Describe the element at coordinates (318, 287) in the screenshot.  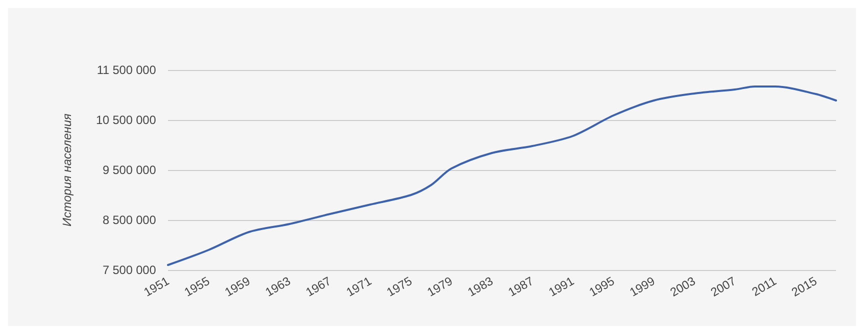
I see `x-tick-label: 1967` at that location.